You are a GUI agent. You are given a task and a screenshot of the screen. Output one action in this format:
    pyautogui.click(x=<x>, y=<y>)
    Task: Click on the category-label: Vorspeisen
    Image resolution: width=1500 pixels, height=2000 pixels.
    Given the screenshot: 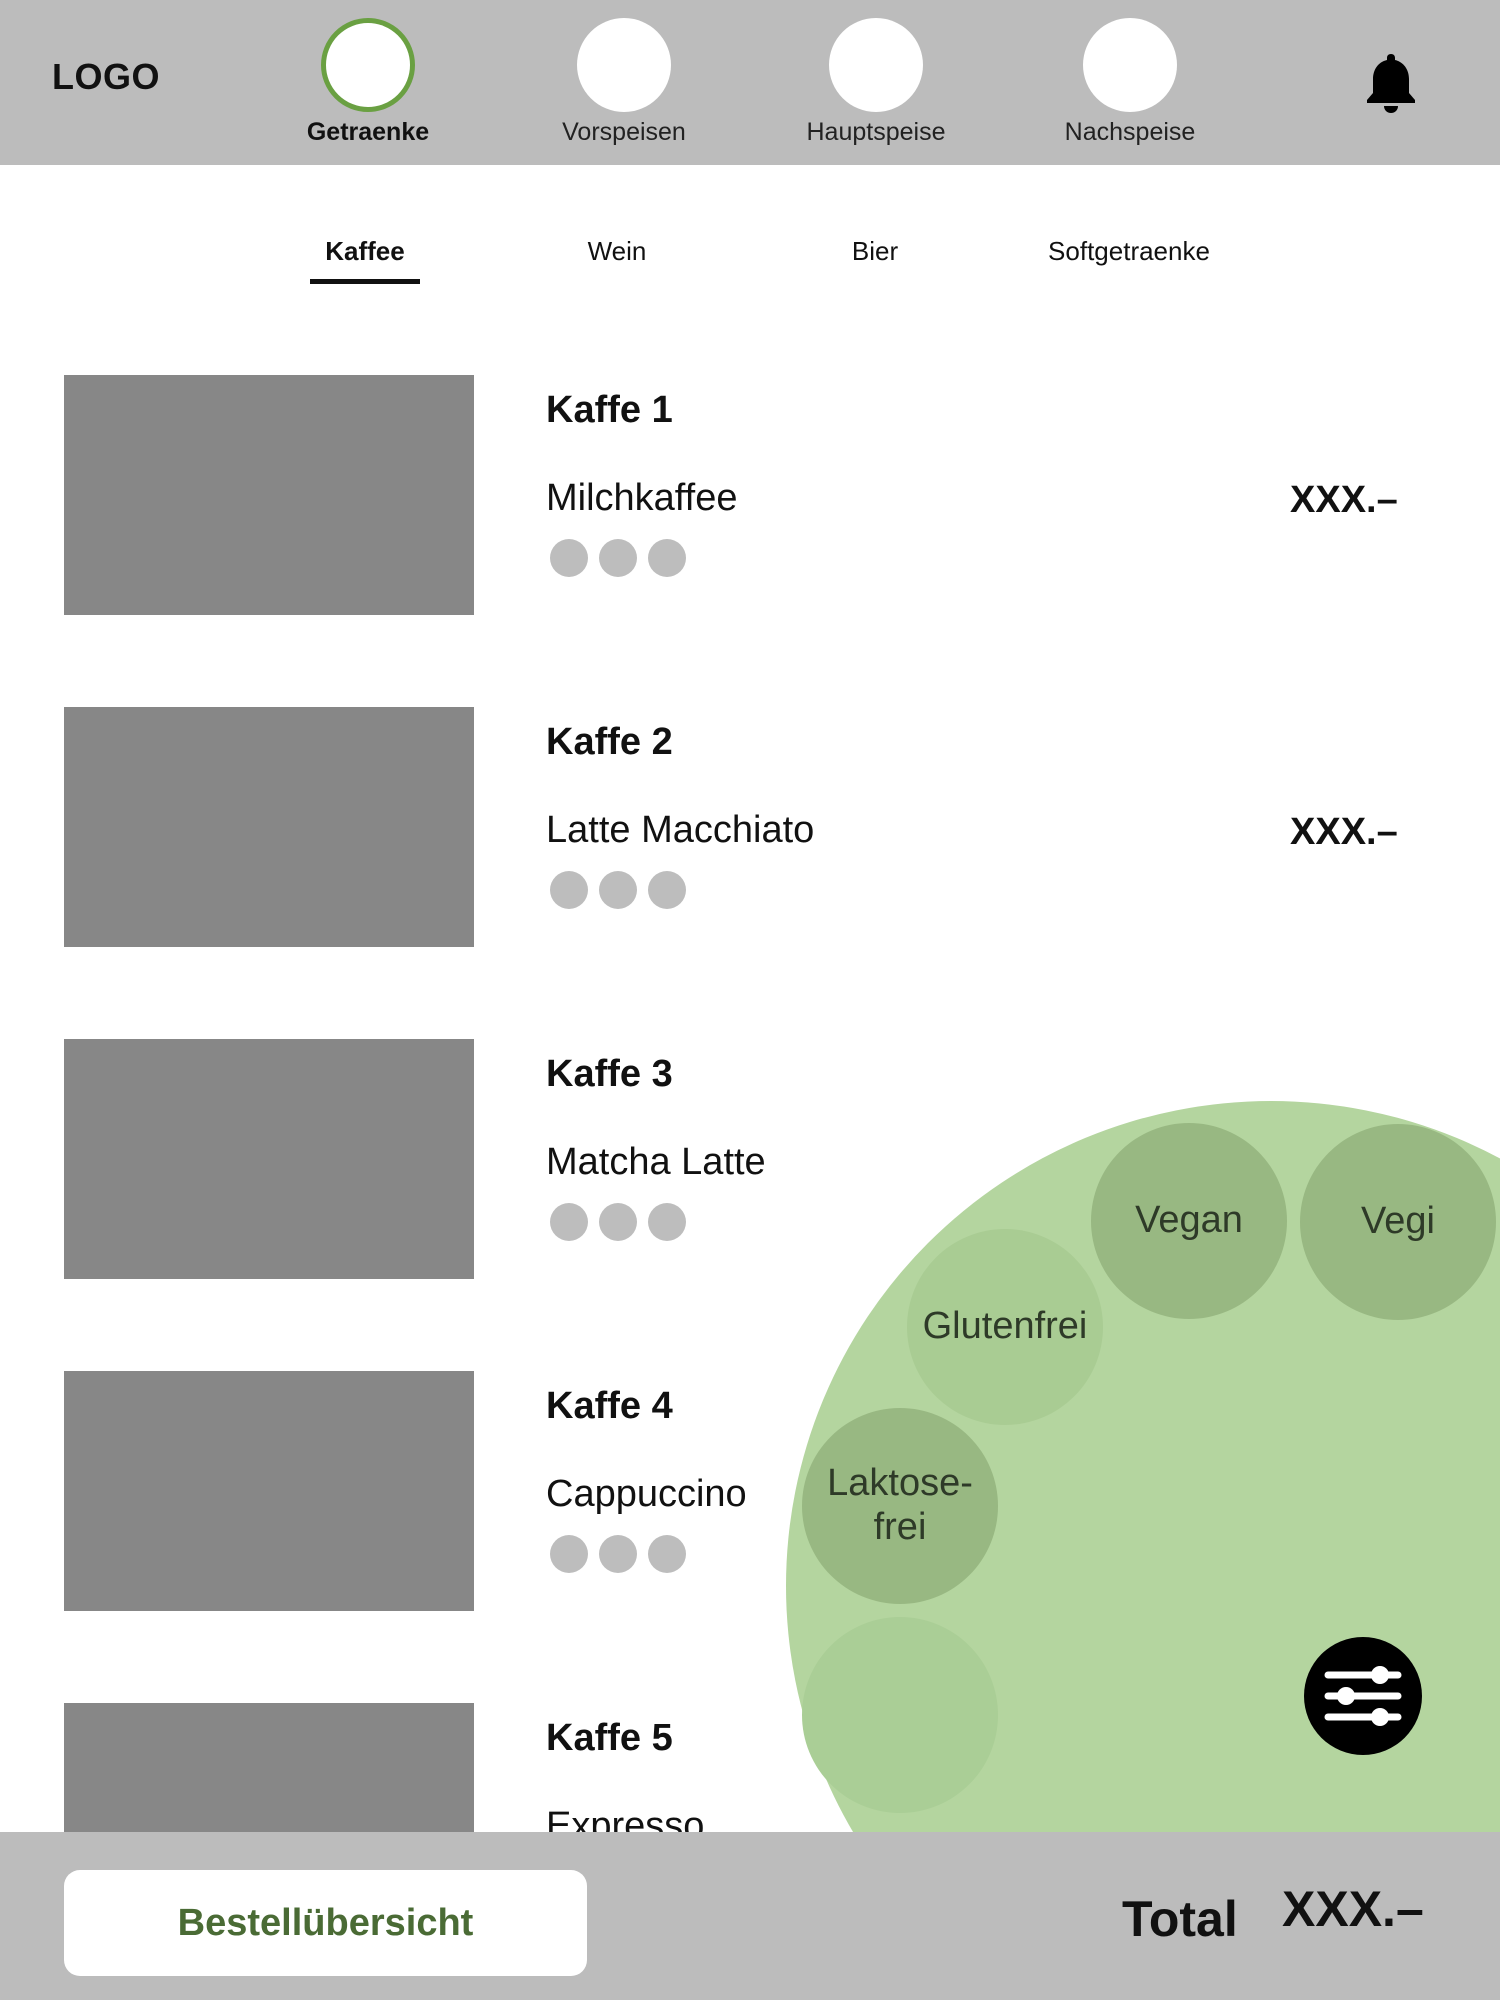 What is the action you would take?
    pyautogui.click(x=624, y=132)
    